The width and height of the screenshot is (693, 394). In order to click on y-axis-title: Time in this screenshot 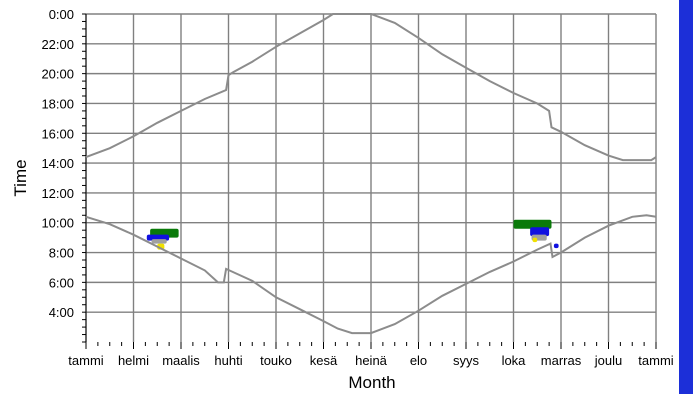, I will do `click(20, 177)`.